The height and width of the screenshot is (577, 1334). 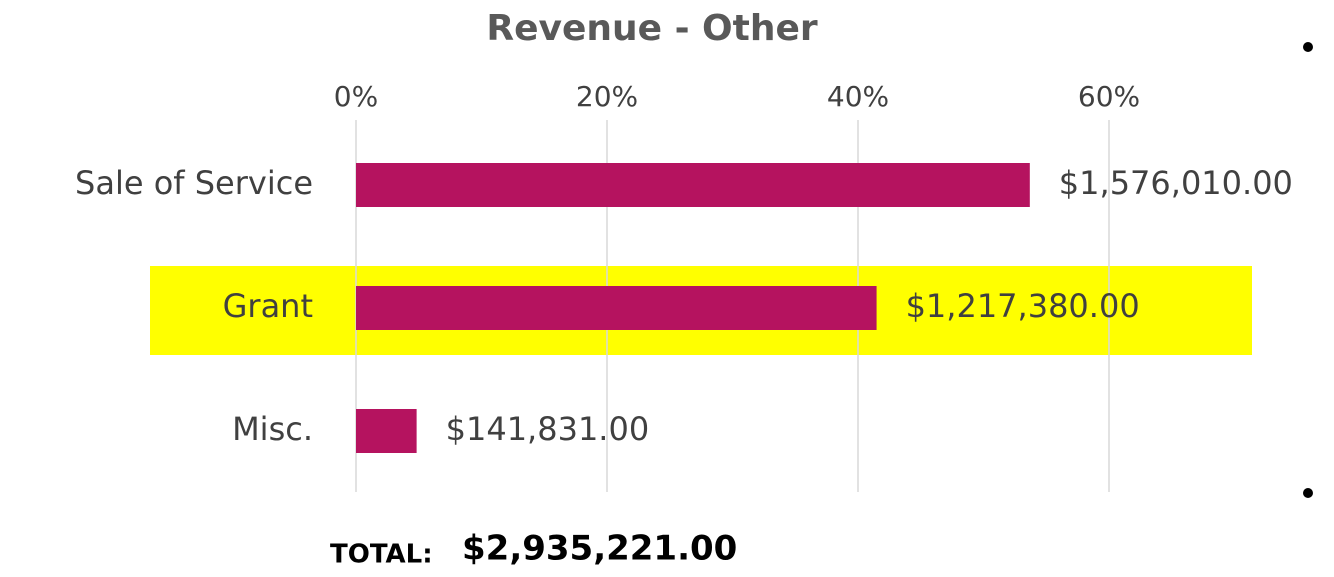 I want to click on x-tick-label: 40%, so click(x=858, y=96).